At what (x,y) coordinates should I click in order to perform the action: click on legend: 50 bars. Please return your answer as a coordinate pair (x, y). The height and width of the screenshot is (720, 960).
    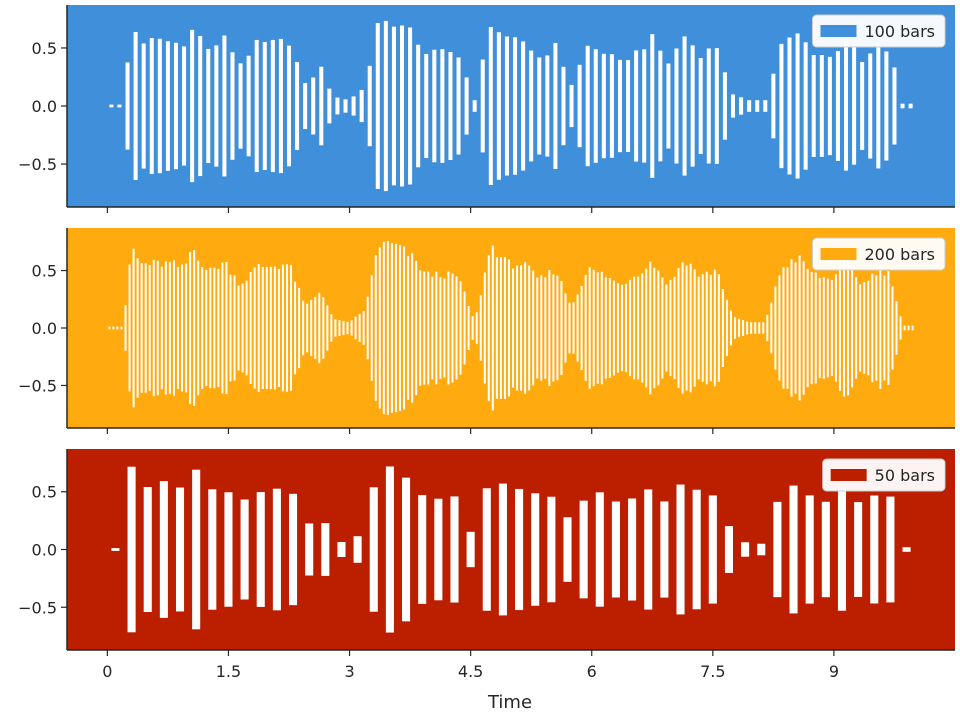
    Looking at the image, I should click on (884, 475).